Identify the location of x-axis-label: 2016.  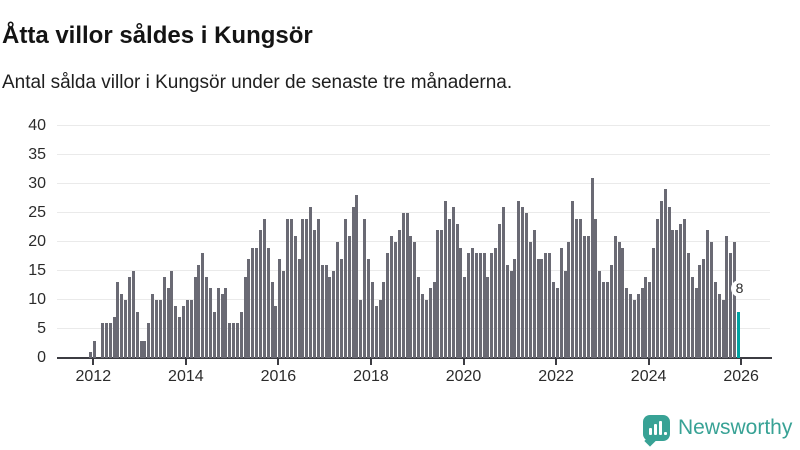
(278, 376).